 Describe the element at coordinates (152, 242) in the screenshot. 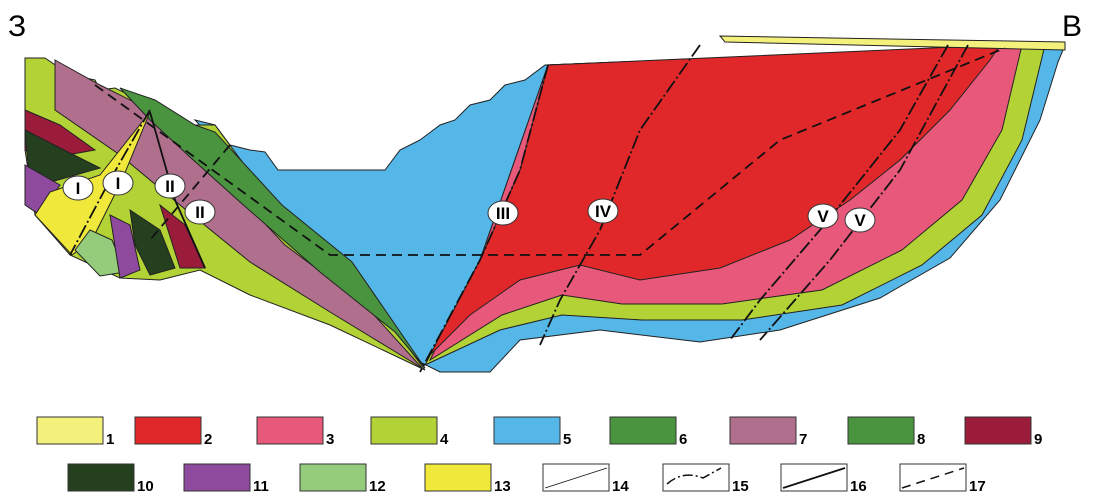

I see `layer-10b` at that location.